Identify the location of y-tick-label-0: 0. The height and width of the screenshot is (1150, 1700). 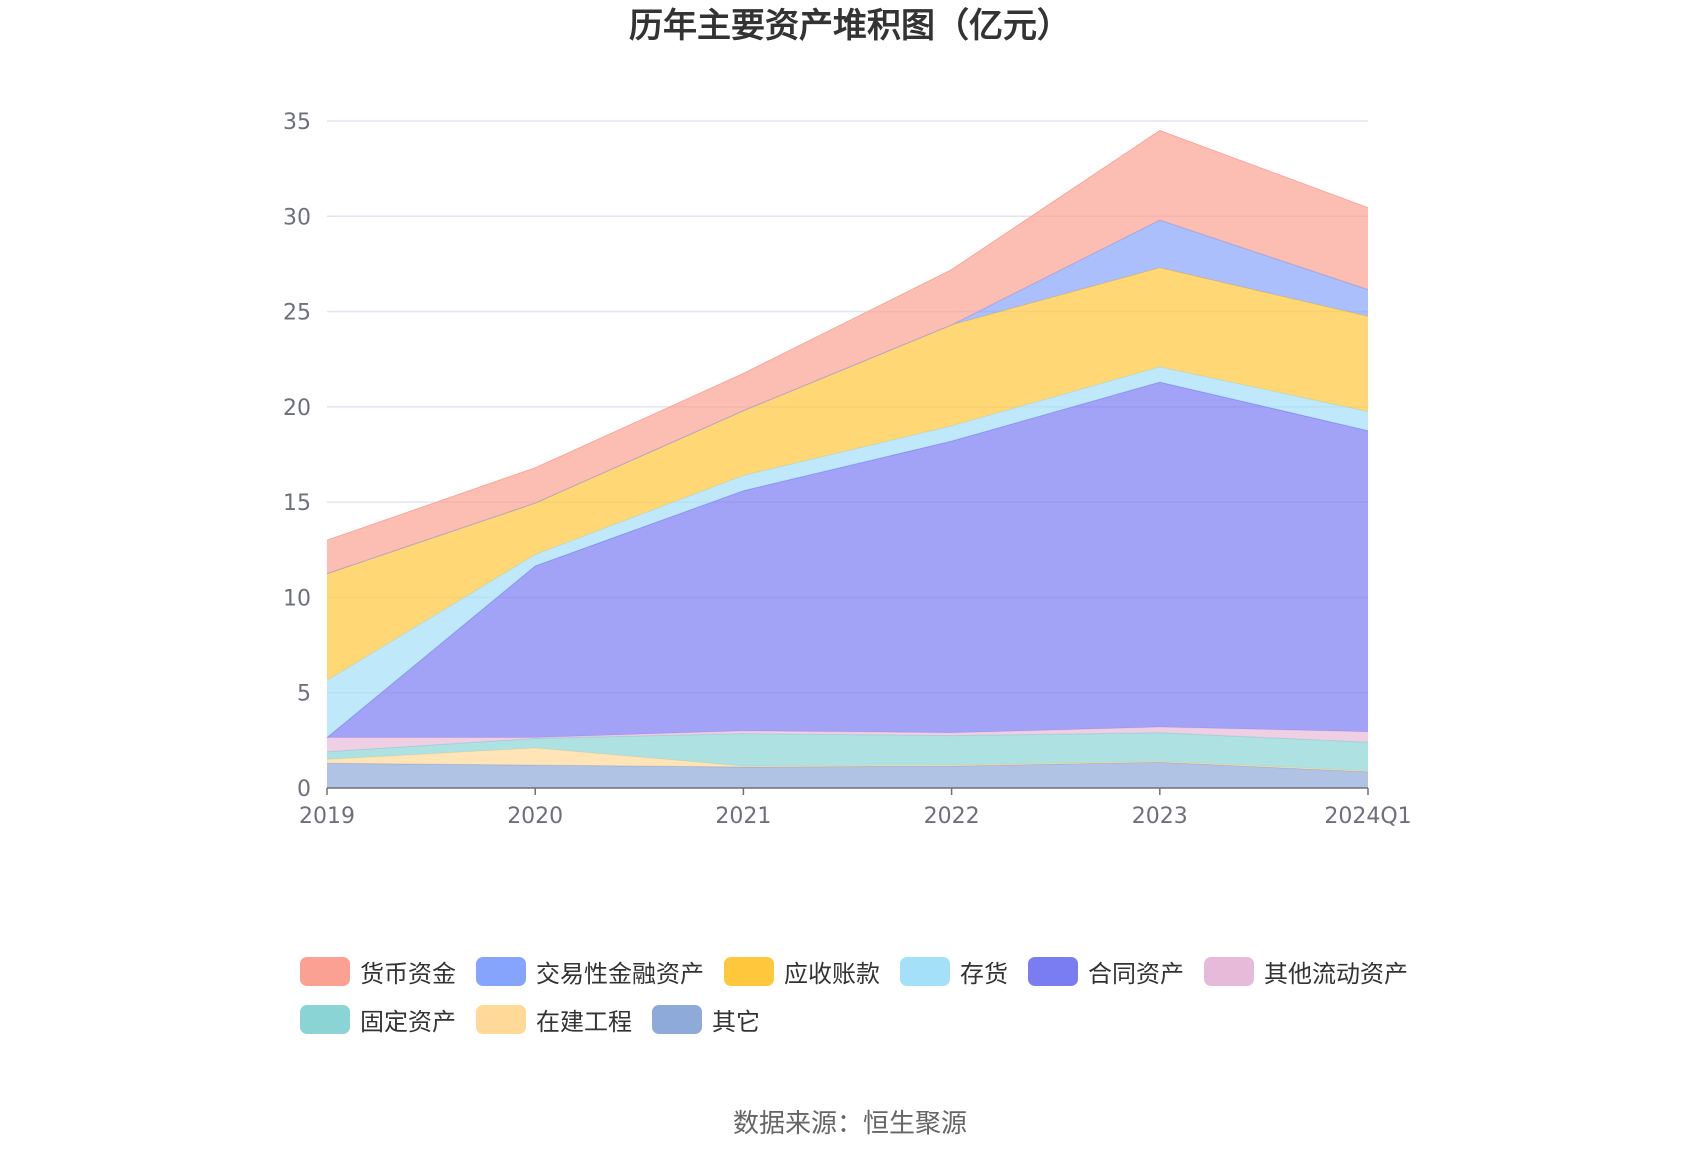
(304, 789).